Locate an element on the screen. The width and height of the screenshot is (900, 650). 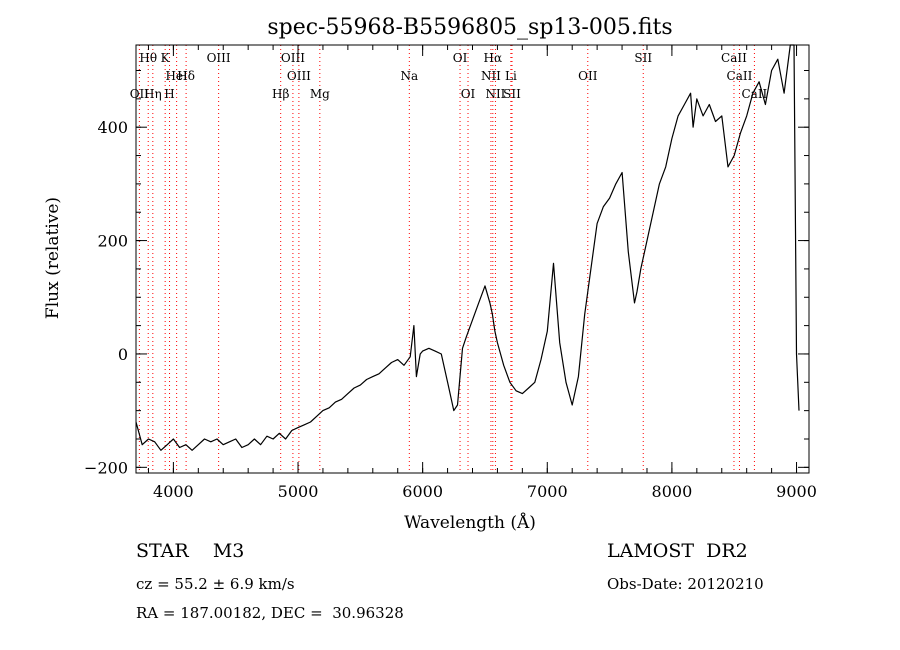
line-label-15: Hα is located at coordinates (493, 58).